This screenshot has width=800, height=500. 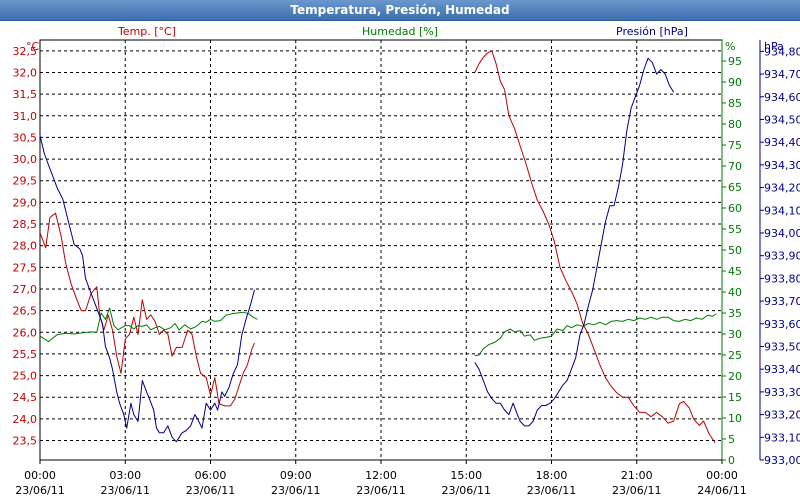 I want to click on hum-tick-label: 20, so click(x=735, y=376).